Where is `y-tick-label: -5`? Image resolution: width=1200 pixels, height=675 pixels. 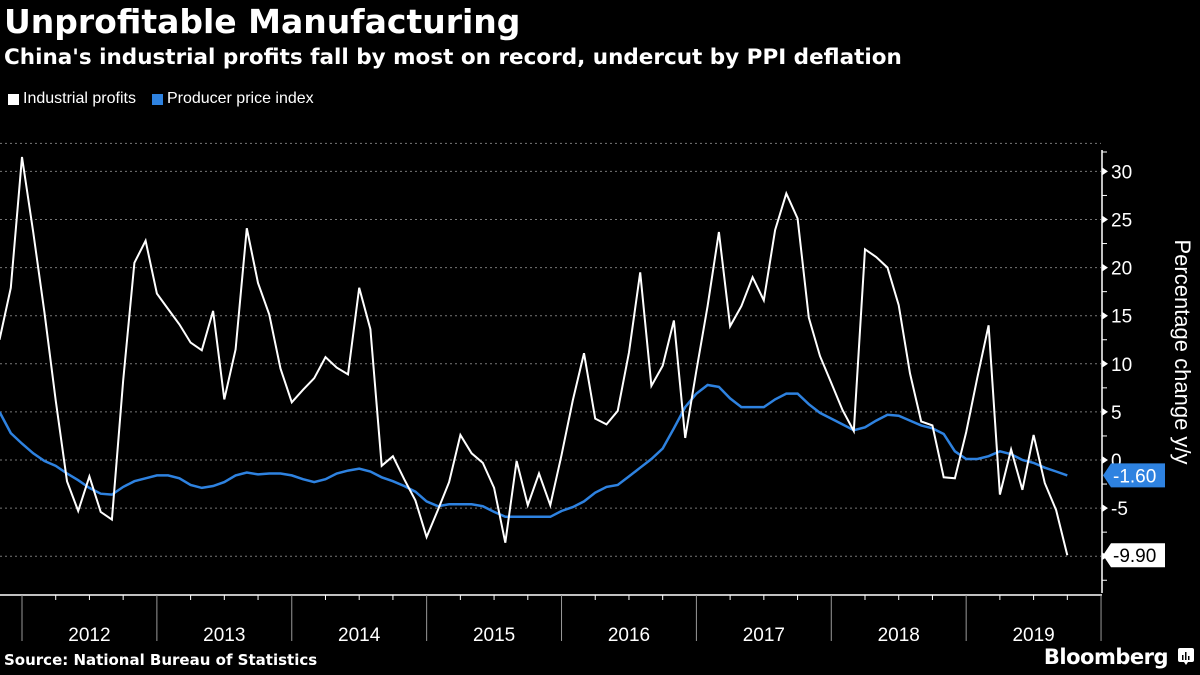 y-tick-label: -5 is located at coordinates (1119, 509).